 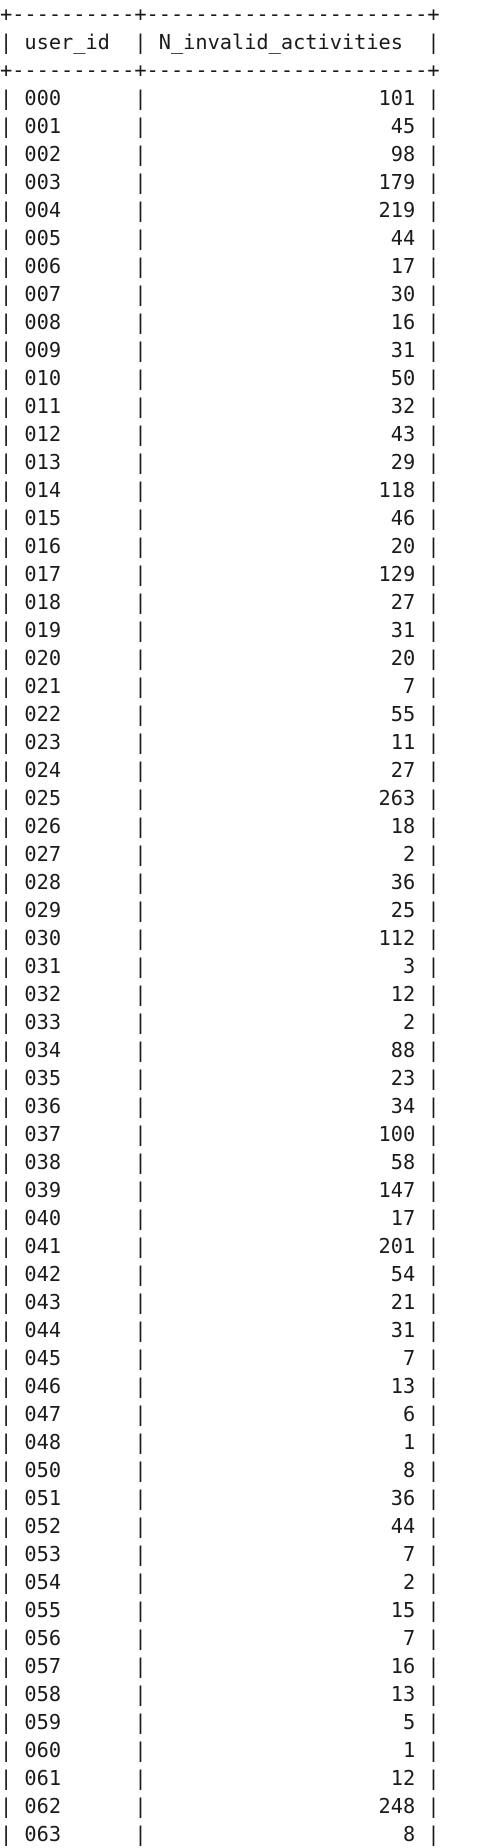 What do you see at coordinates (43, 630) in the screenshot?
I see `cell-user-id: 019` at bounding box center [43, 630].